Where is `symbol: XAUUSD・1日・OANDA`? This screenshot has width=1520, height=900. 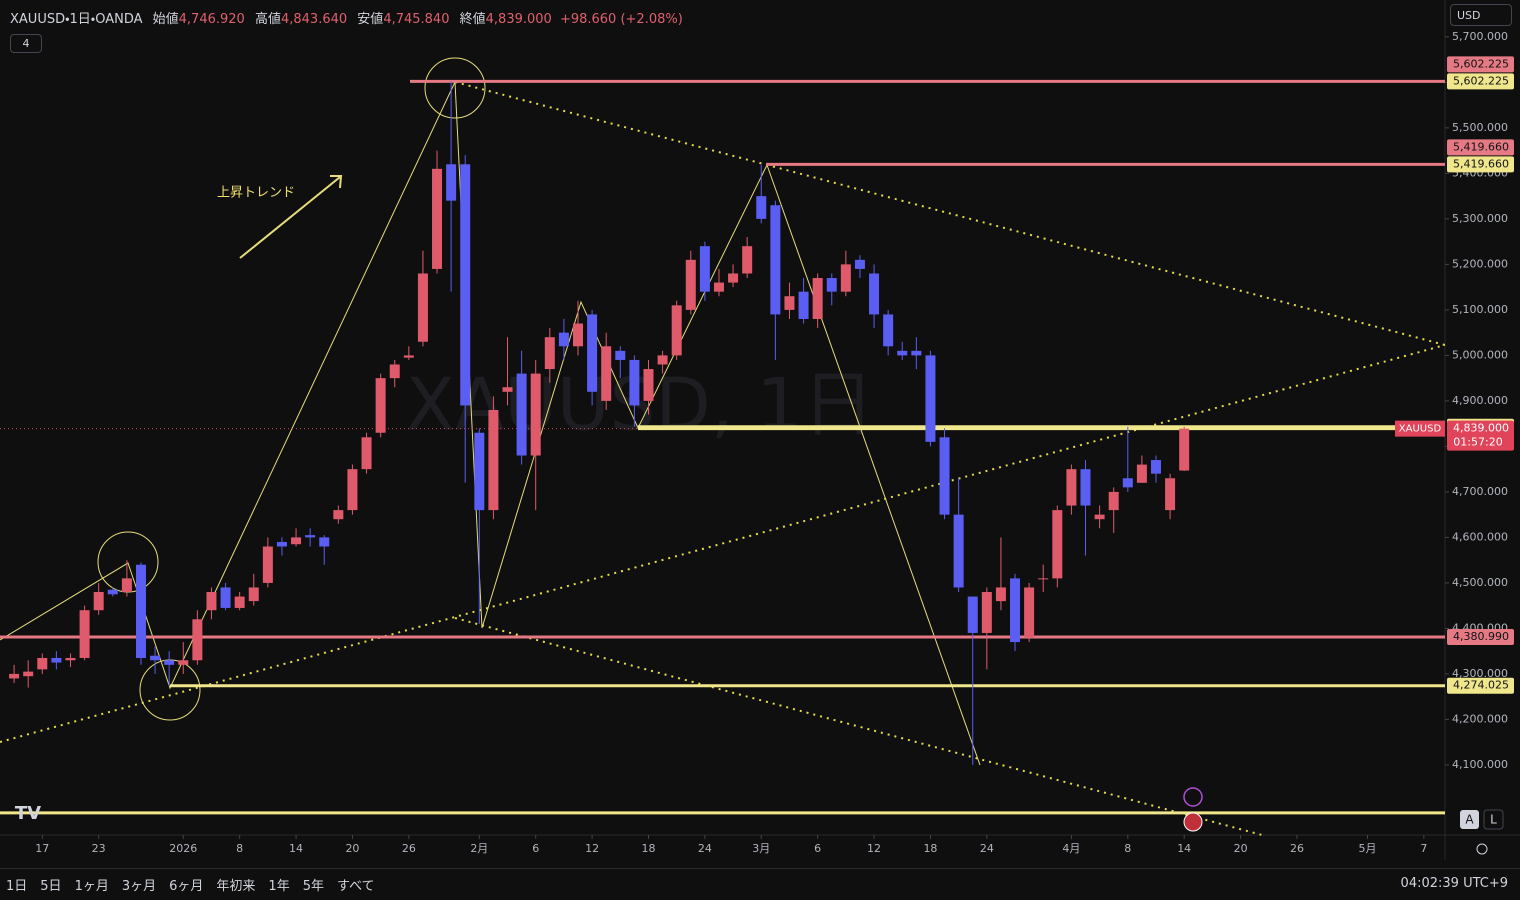 symbol: XAUUSD・1日・OANDA is located at coordinates (76, 19).